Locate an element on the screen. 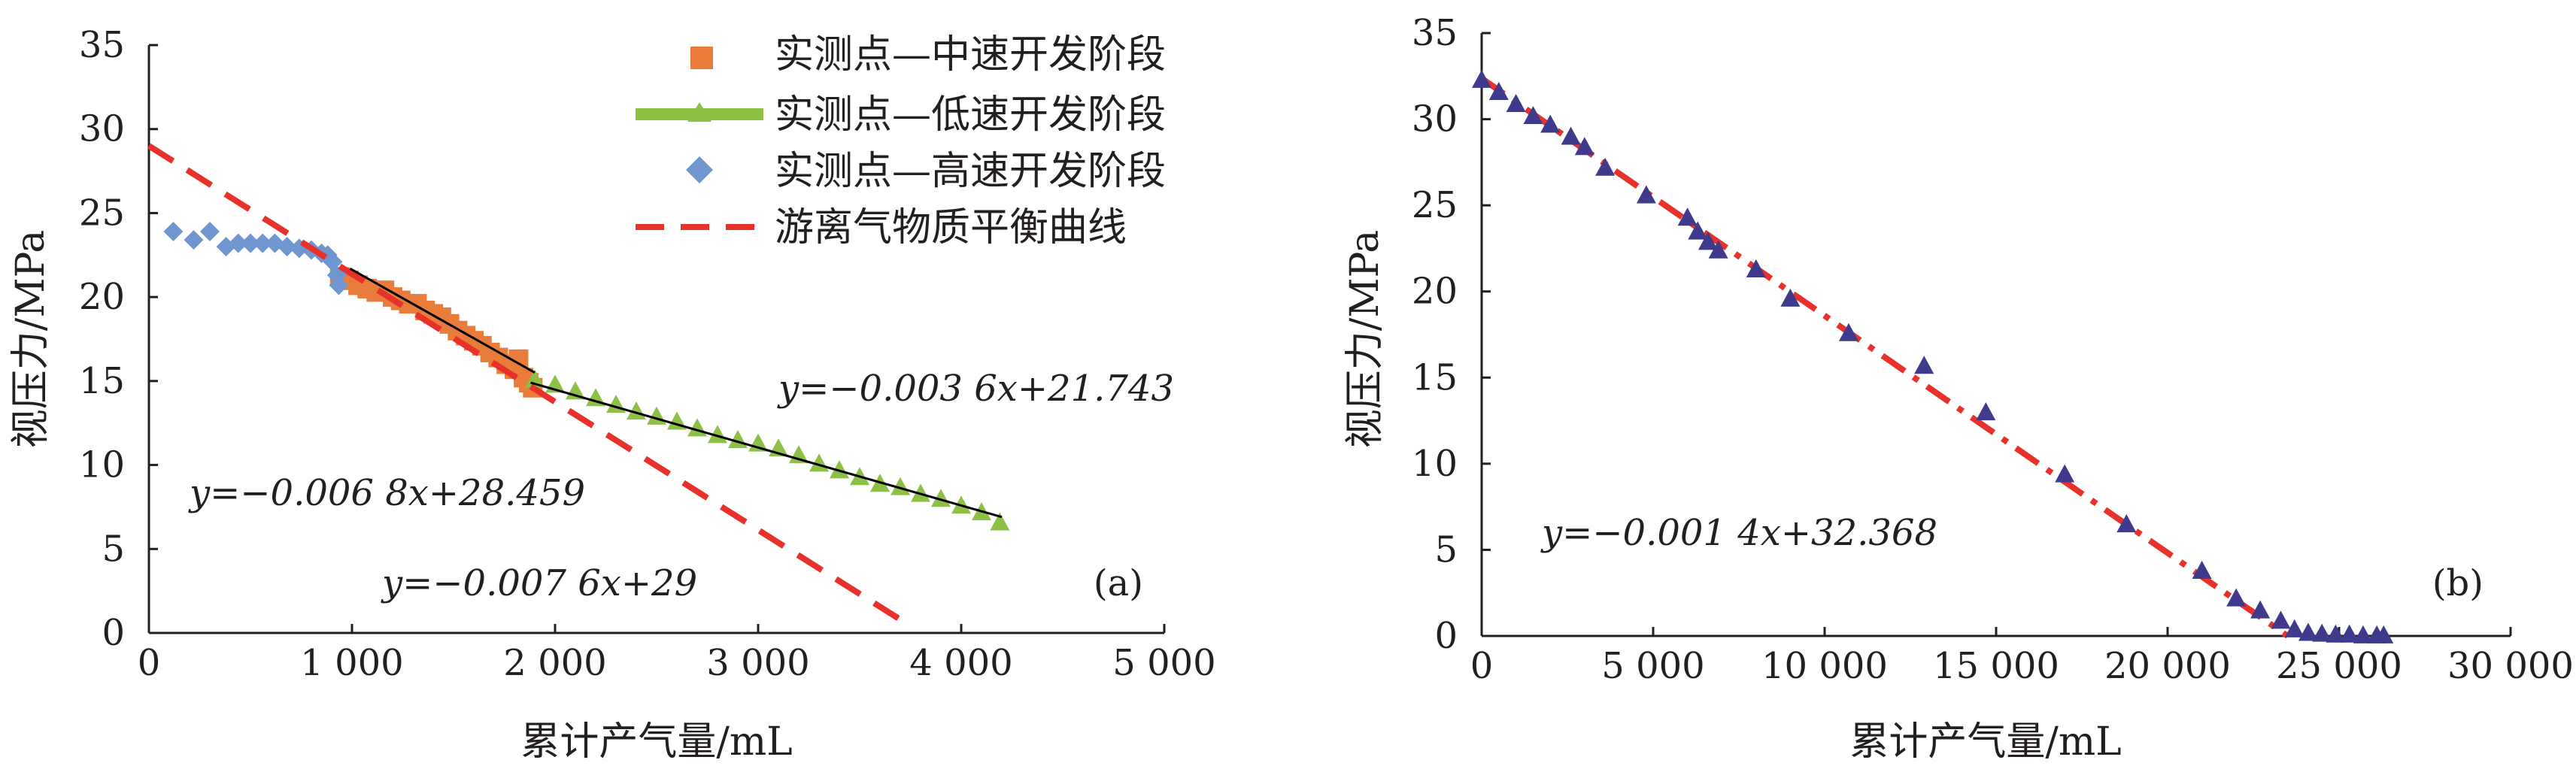  equation-mid-speed: y=−0.006 8x+28.459 is located at coordinates (386, 493).